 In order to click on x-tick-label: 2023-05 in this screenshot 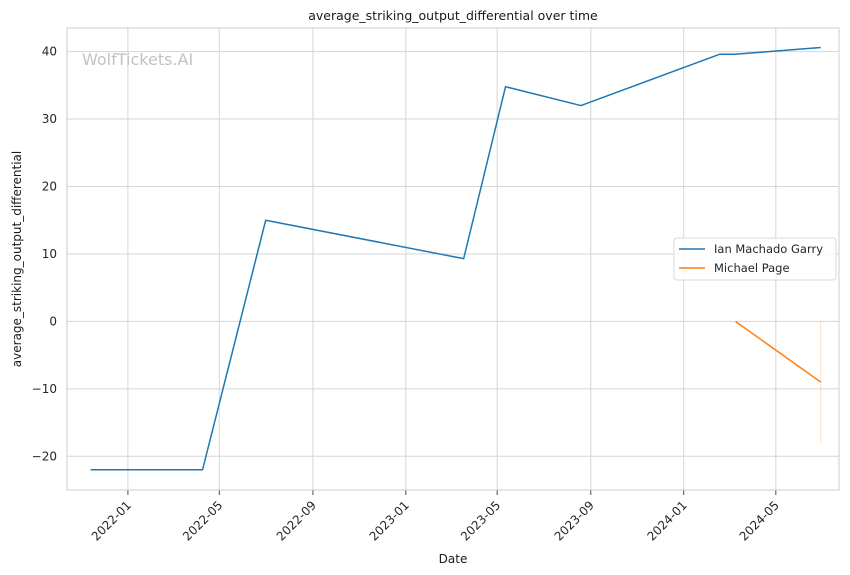, I will do `click(480, 520)`.